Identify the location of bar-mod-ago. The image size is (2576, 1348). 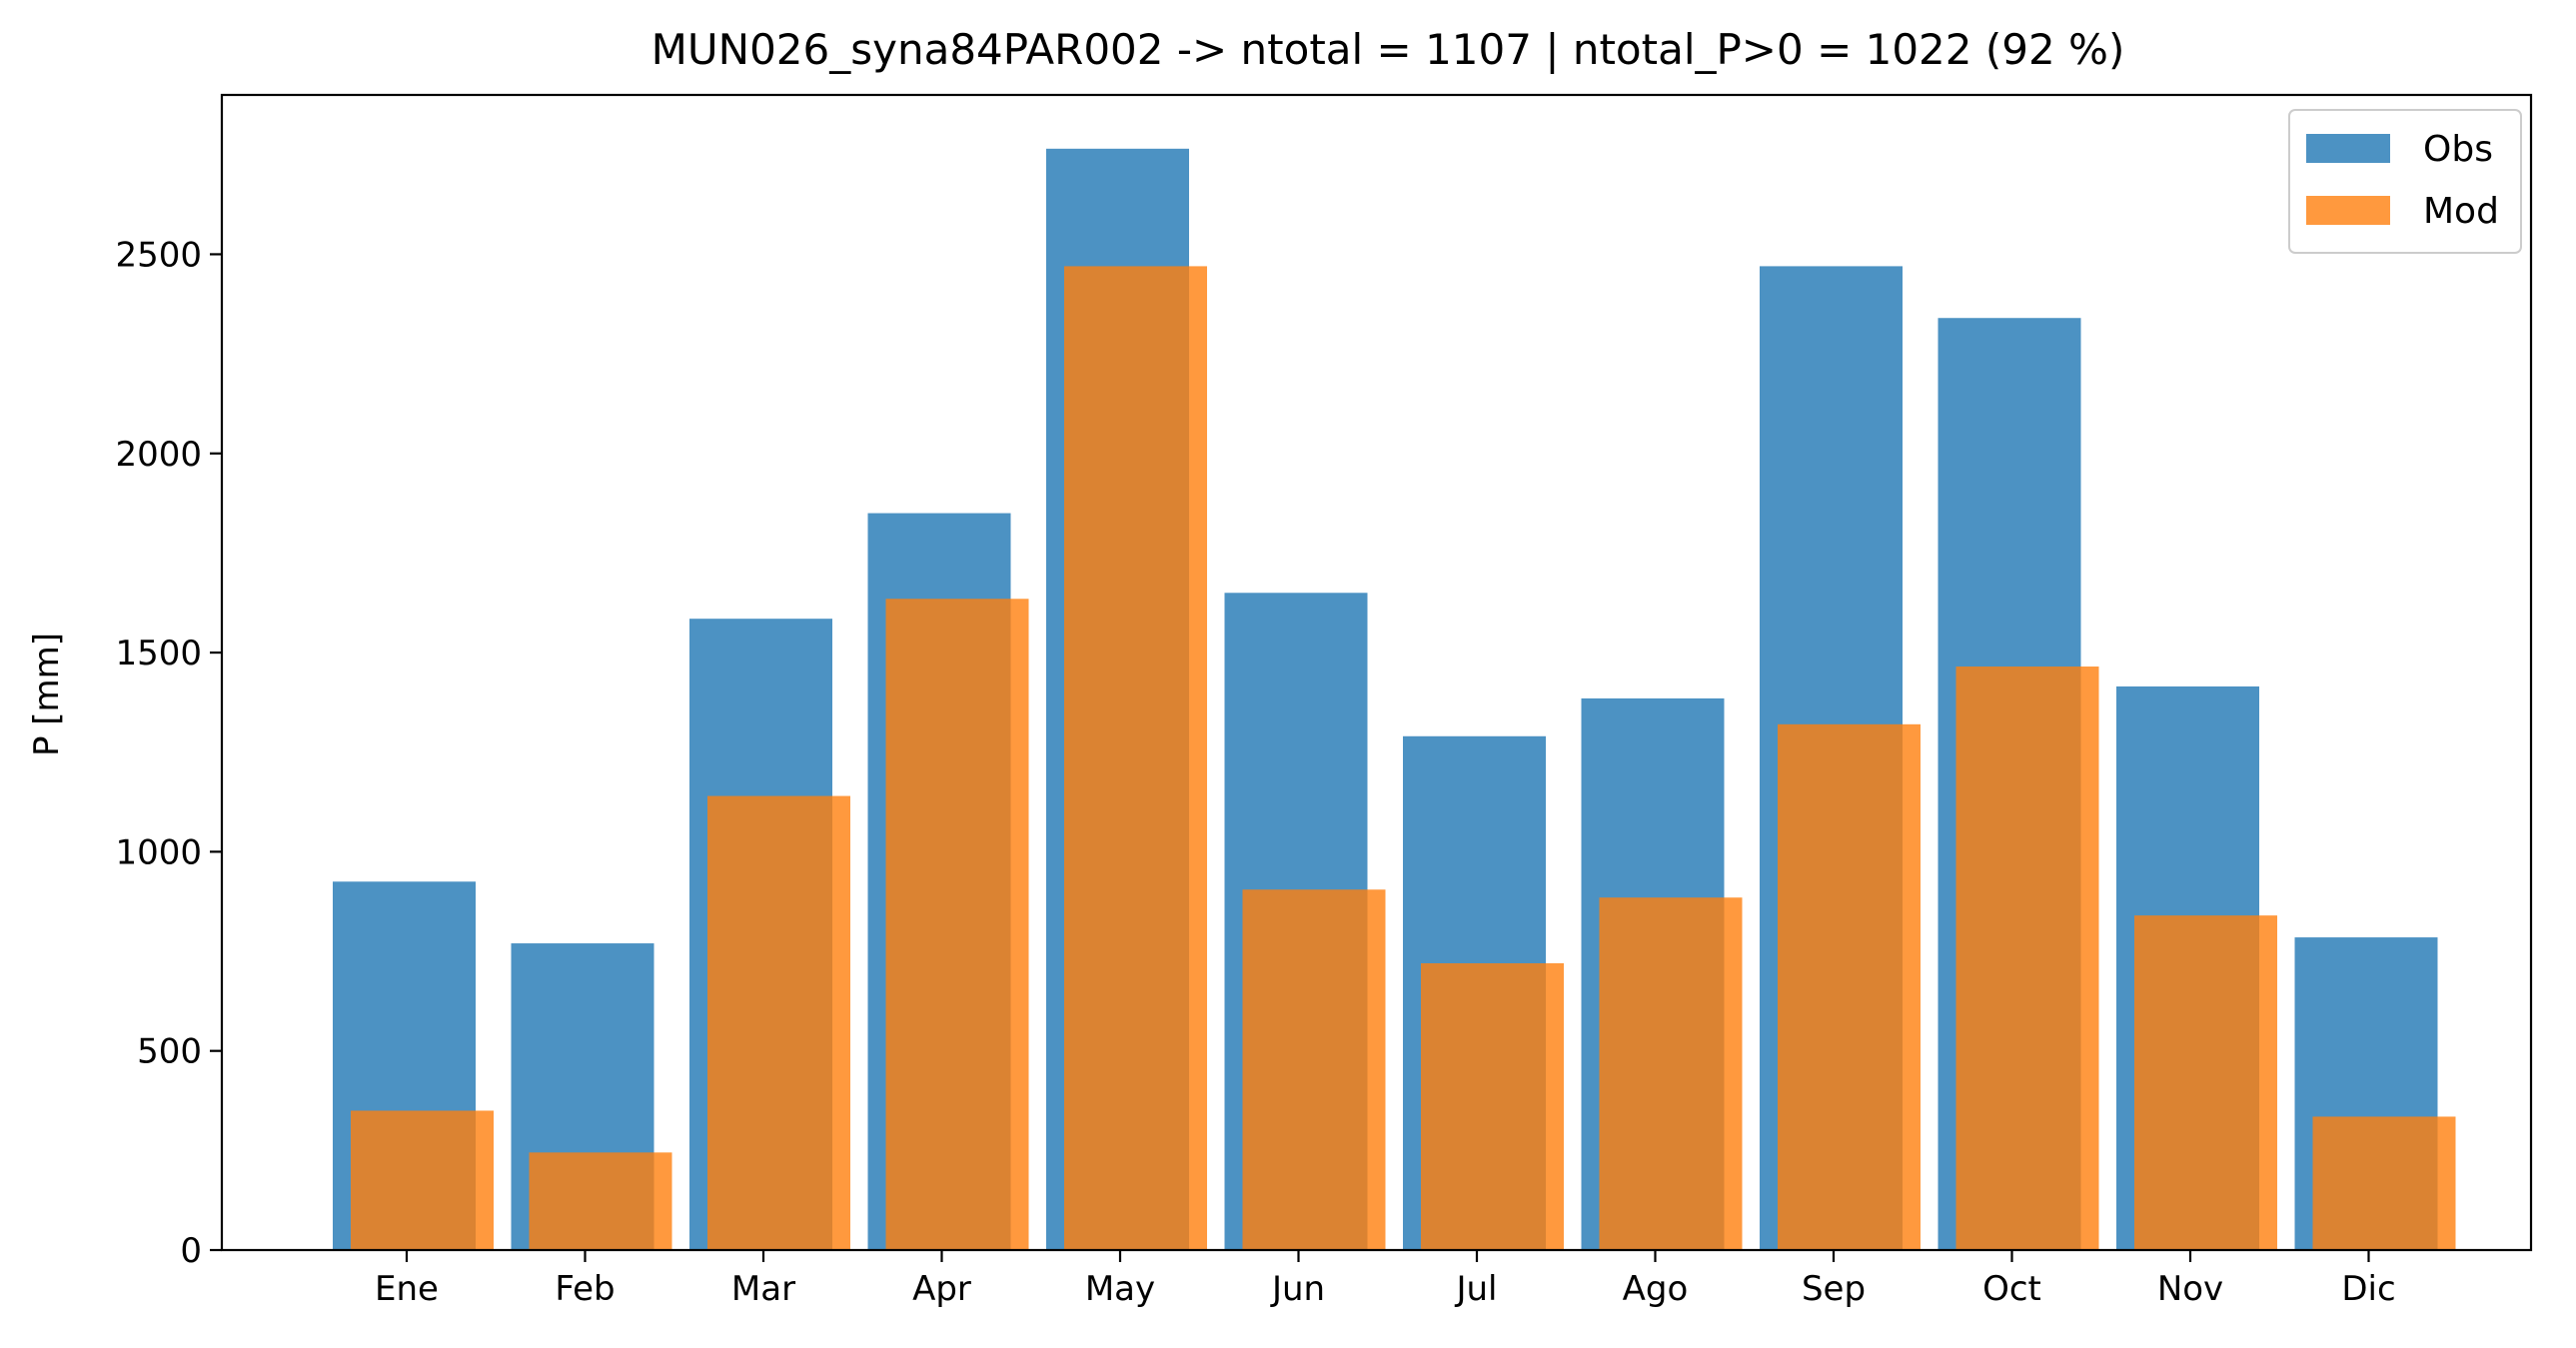
(1671, 1074).